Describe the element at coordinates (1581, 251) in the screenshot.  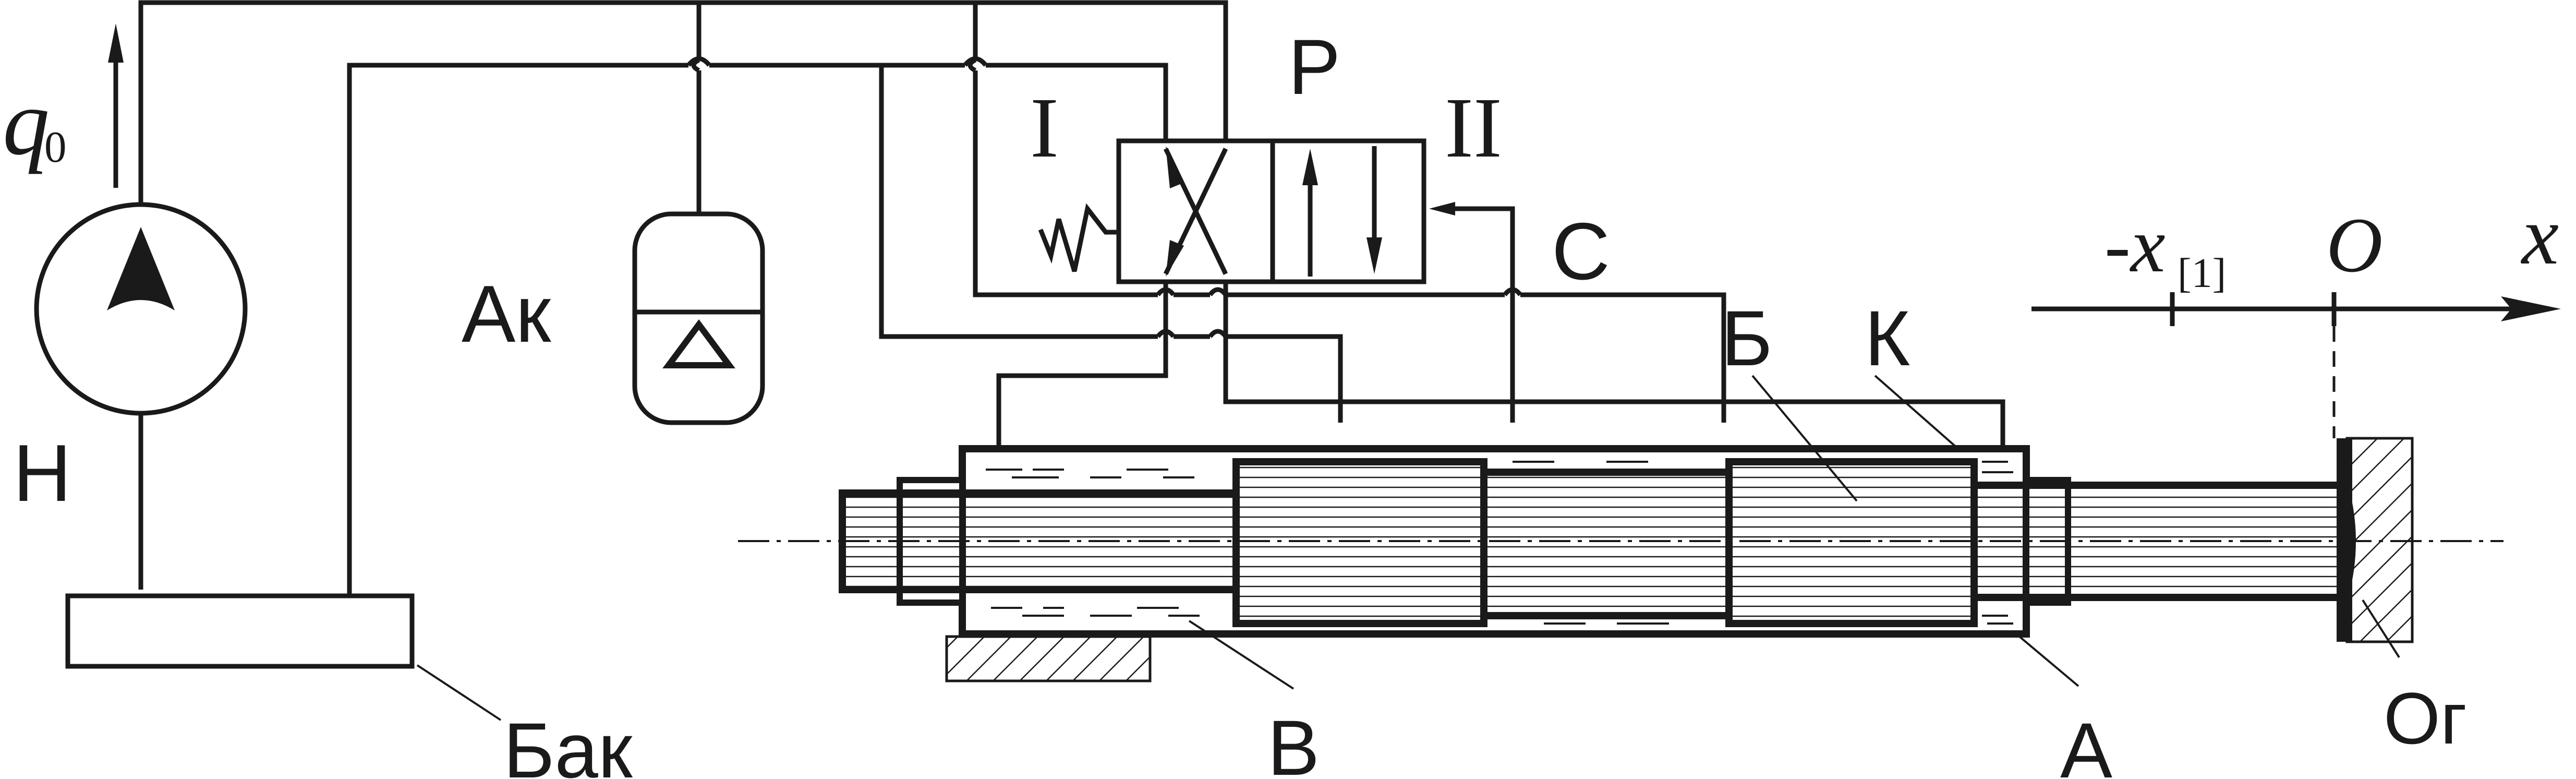
I see `control-label: С` at that location.